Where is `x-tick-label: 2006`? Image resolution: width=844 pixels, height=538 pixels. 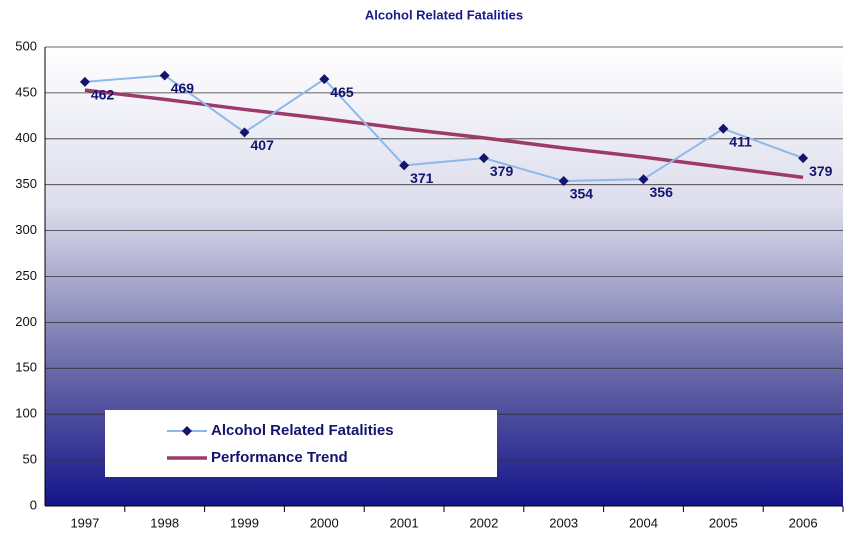 x-tick-label: 2006 is located at coordinates (803, 522).